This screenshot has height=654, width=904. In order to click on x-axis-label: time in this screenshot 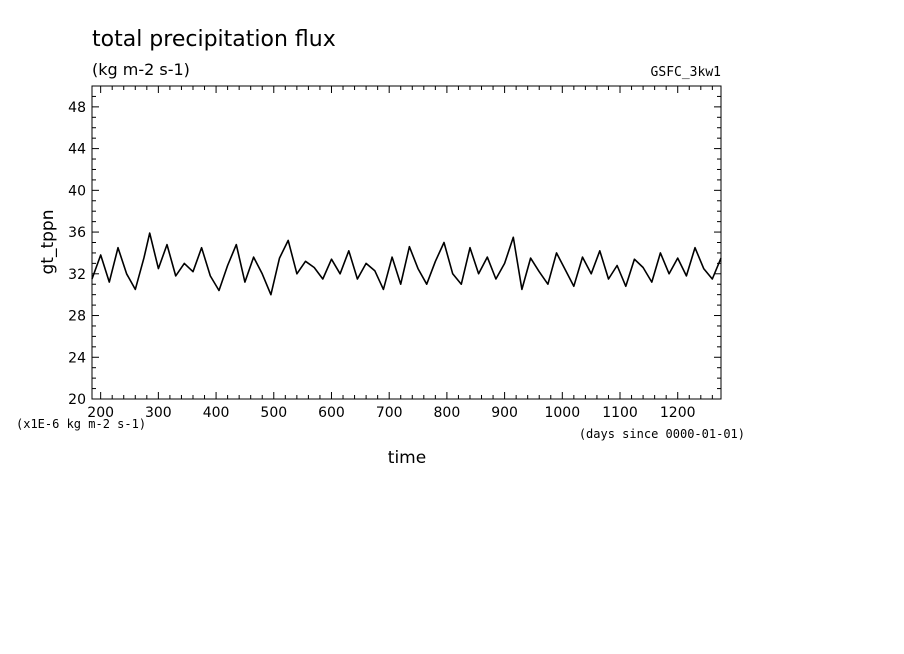, I will do `click(407, 458)`.